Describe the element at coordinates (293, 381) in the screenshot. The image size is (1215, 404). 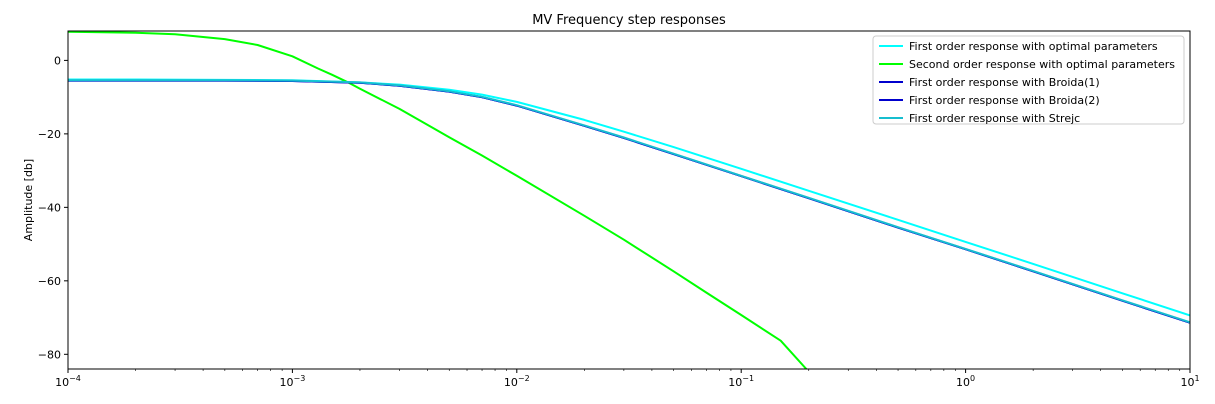
I see `x-tick-label: 10⁻³` at that location.